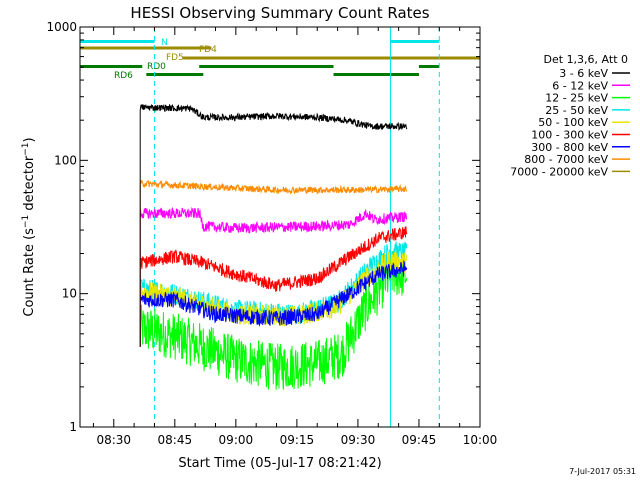 The image size is (640, 480). Describe the element at coordinates (69, 294) in the screenshot. I see `y-tick-label: 10` at that location.